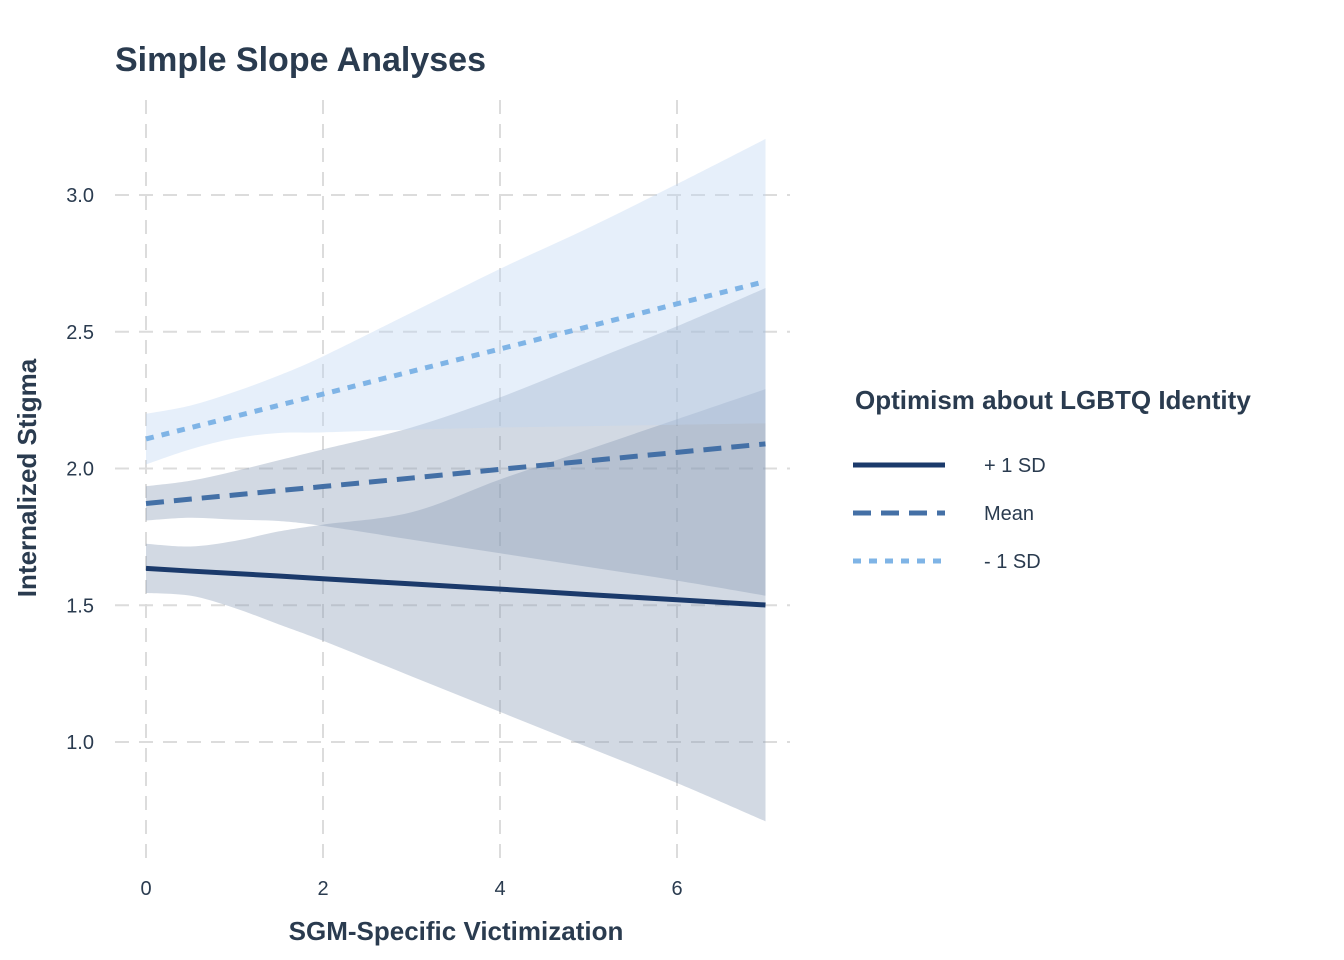 The height and width of the screenshot is (960, 1344). Describe the element at coordinates (456, 931) in the screenshot. I see `x-axis-title: SGM-Specific Victimization` at that location.